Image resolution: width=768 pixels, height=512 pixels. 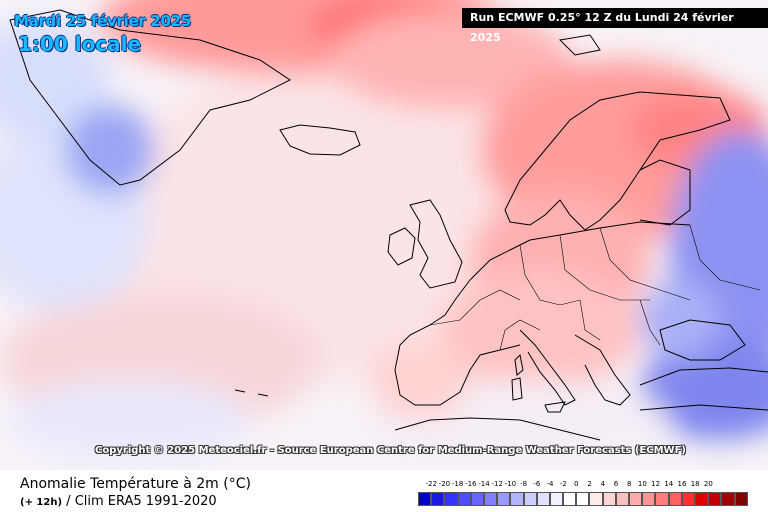 What do you see at coordinates (603, 484) in the screenshot?
I see `legend-tick-label: 4` at bounding box center [603, 484].